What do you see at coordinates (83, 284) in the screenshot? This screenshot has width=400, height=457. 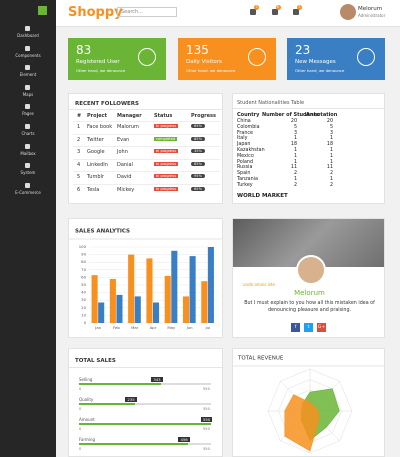 I see `y-tick-label: 50` at bounding box center [83, 284].